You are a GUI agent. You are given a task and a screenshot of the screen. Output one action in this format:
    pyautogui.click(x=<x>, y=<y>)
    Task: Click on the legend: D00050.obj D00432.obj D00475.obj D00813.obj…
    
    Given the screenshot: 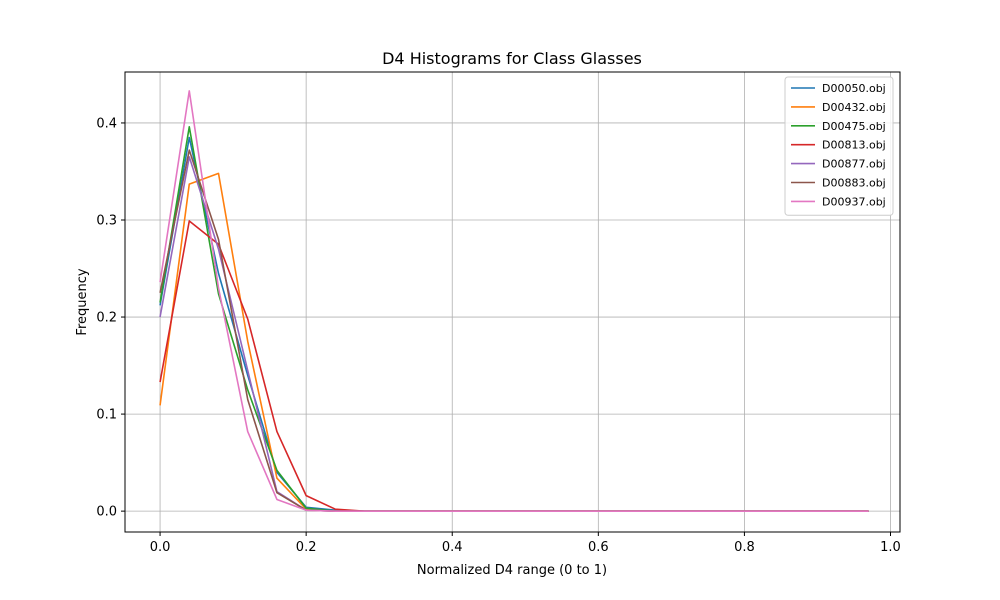 What is the action you would take?
    pyautogui.click(x=839, y=146)
    